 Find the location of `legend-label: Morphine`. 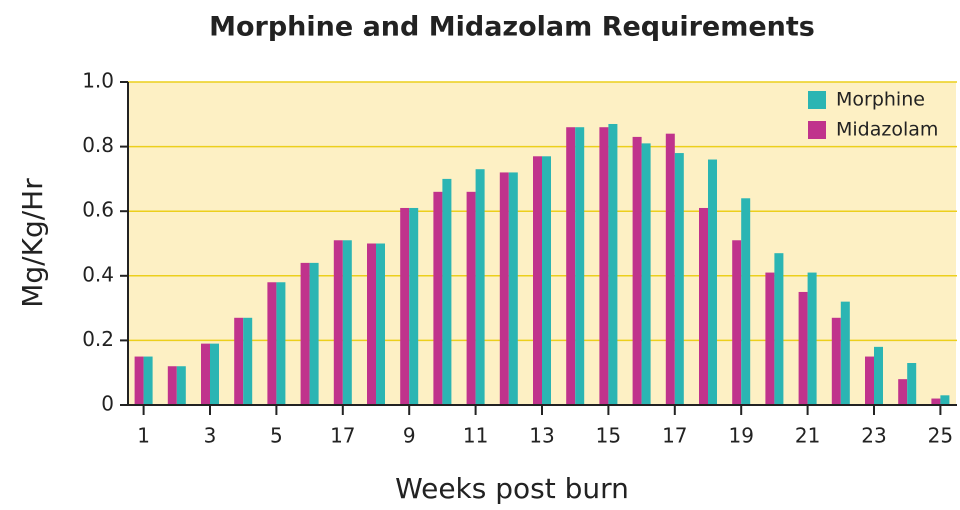

legend-label: Morphine is located at coordinates (880, 100).